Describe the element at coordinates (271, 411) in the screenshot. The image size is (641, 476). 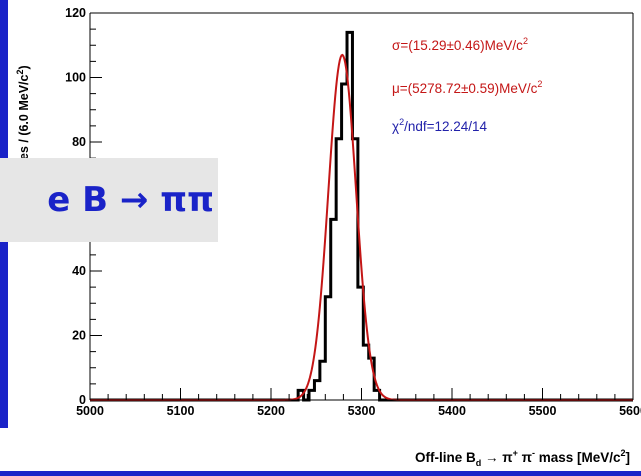
I see `x-tick-label: 5200` at that location.